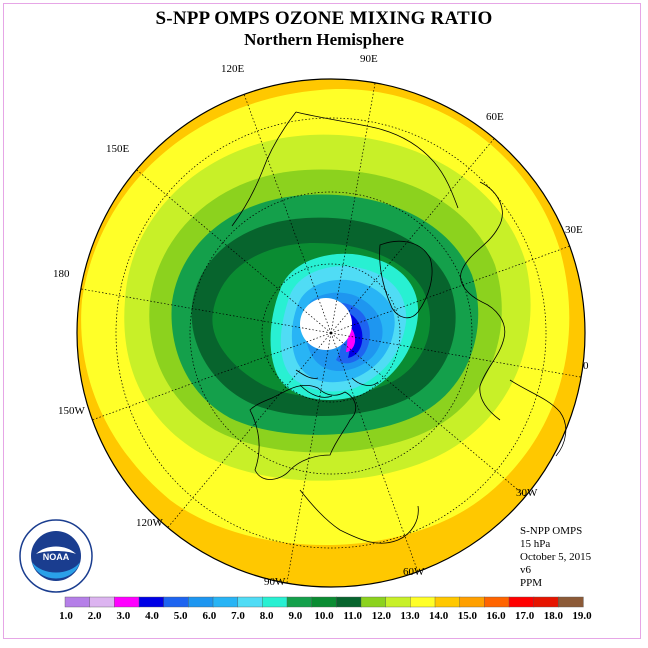 The width and height of the screenshot is (648, 648). I want to click on longitude-label: 60W, so click(414, 572).